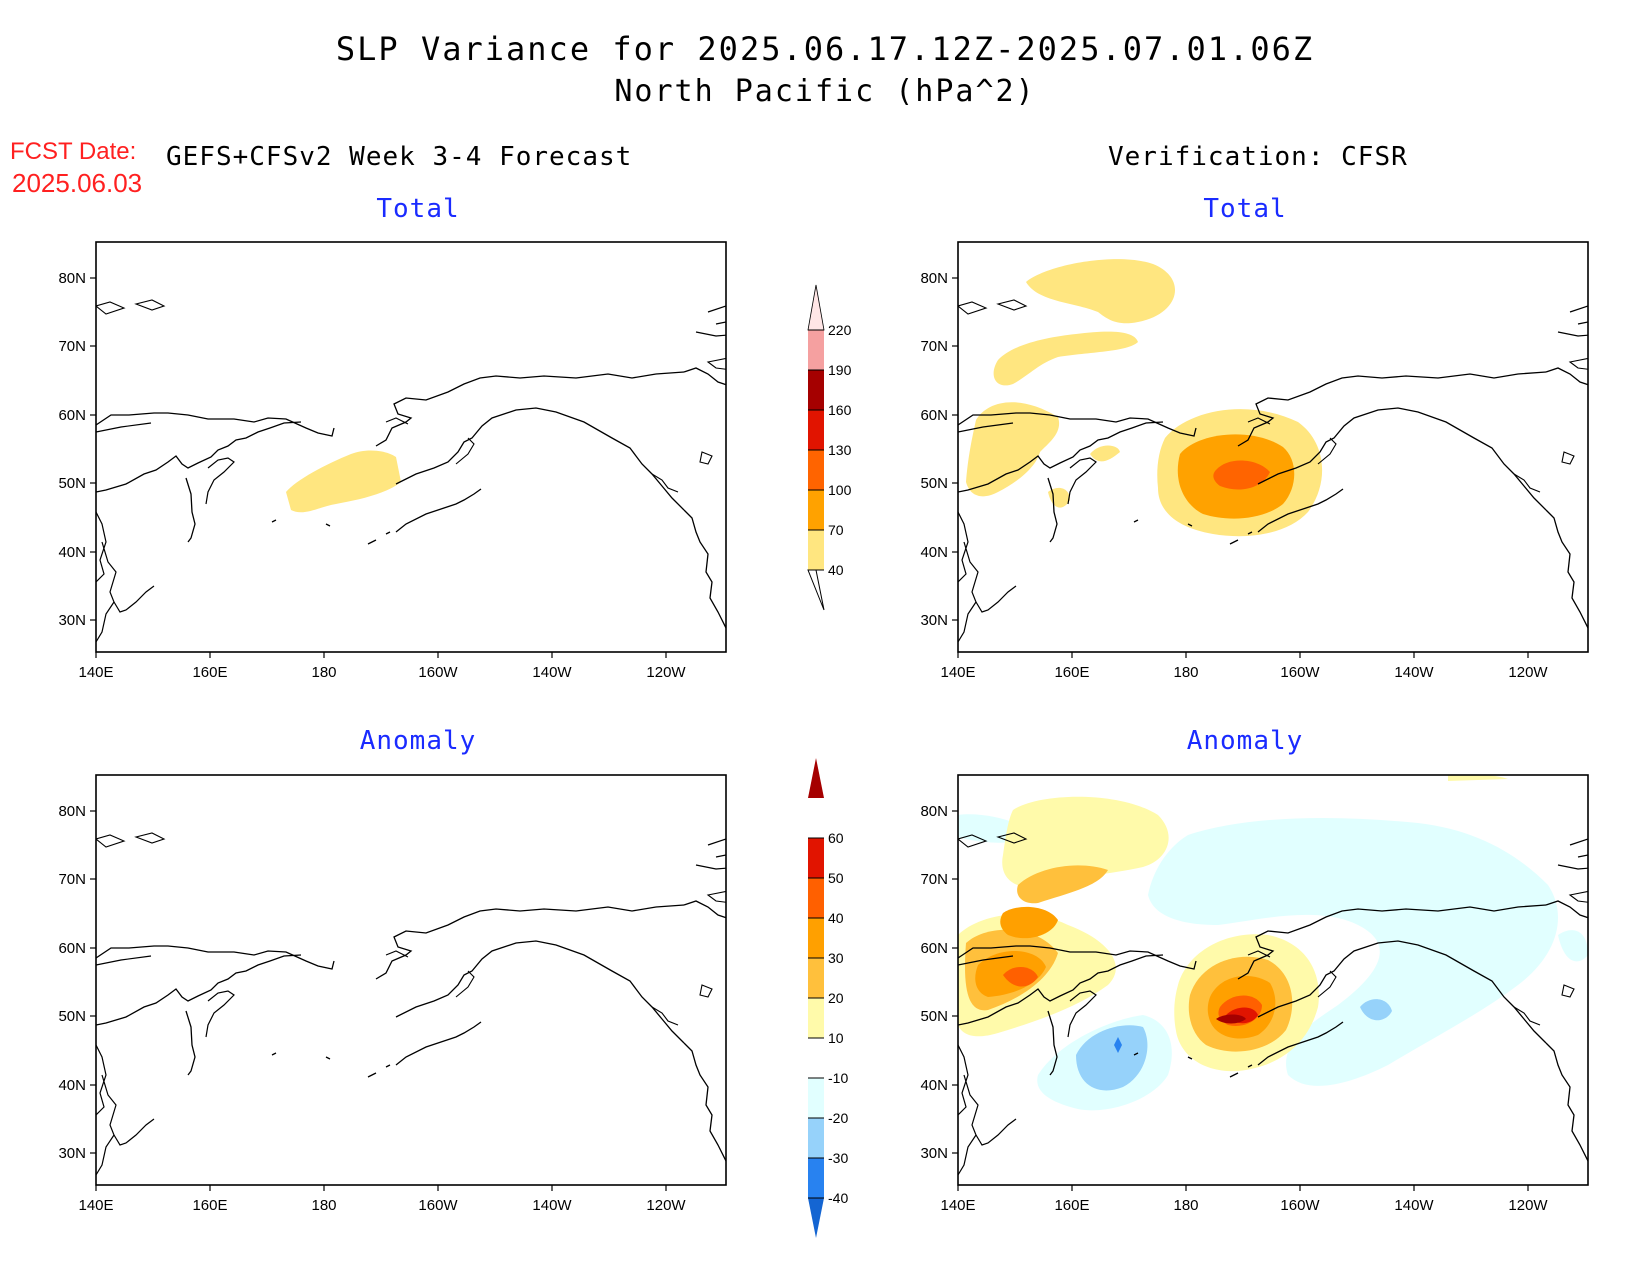 The width and height of the screenshot is (1650, 1275). Describe the element at coordinates (1245, 741) in the screenshot. I see `panel-title-verification-anomaly: Anomaly` at that location.